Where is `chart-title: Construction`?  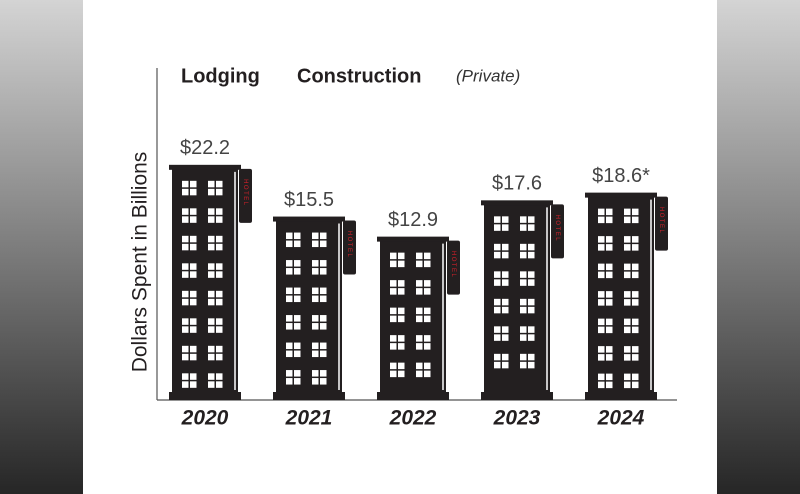
chart-title: Construction is located at coordinates (359, 76).